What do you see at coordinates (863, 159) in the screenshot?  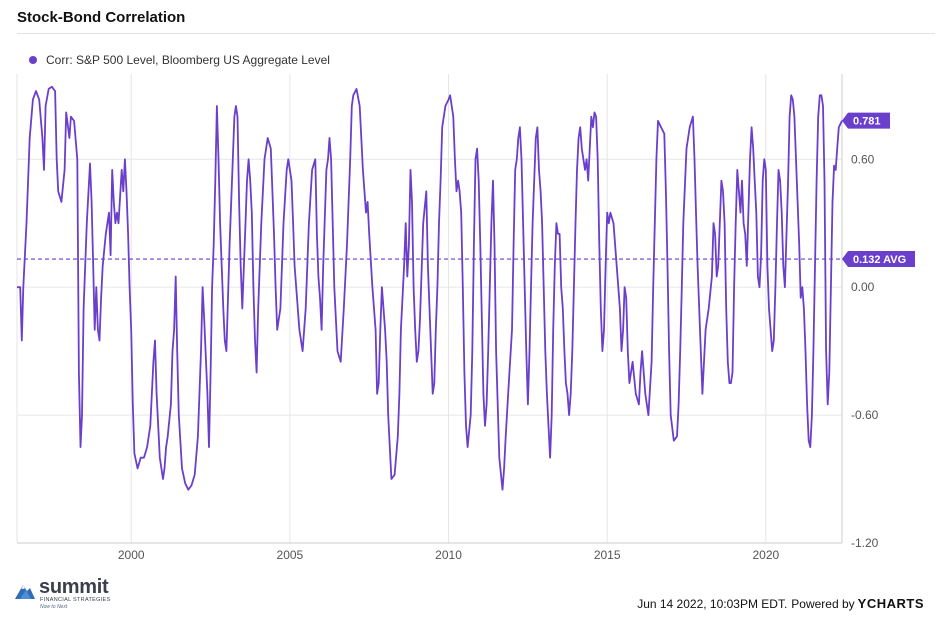 I see `y-tick-label: 0.60` at bounding box center [863, 159].